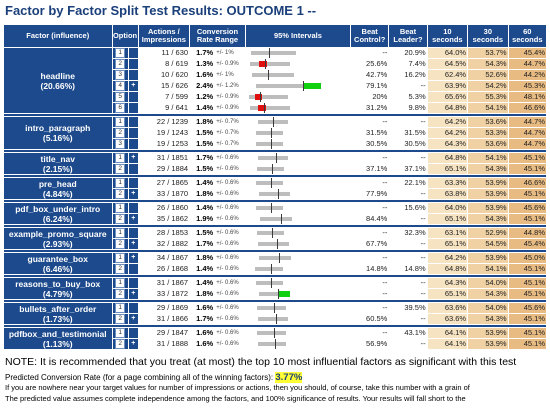 Image resolution: width=550 pixels, height=409 pixels. Describe the element at coordinates (527, 244) in the screenshot. I see `seconds-60: 45.4%` at that location.